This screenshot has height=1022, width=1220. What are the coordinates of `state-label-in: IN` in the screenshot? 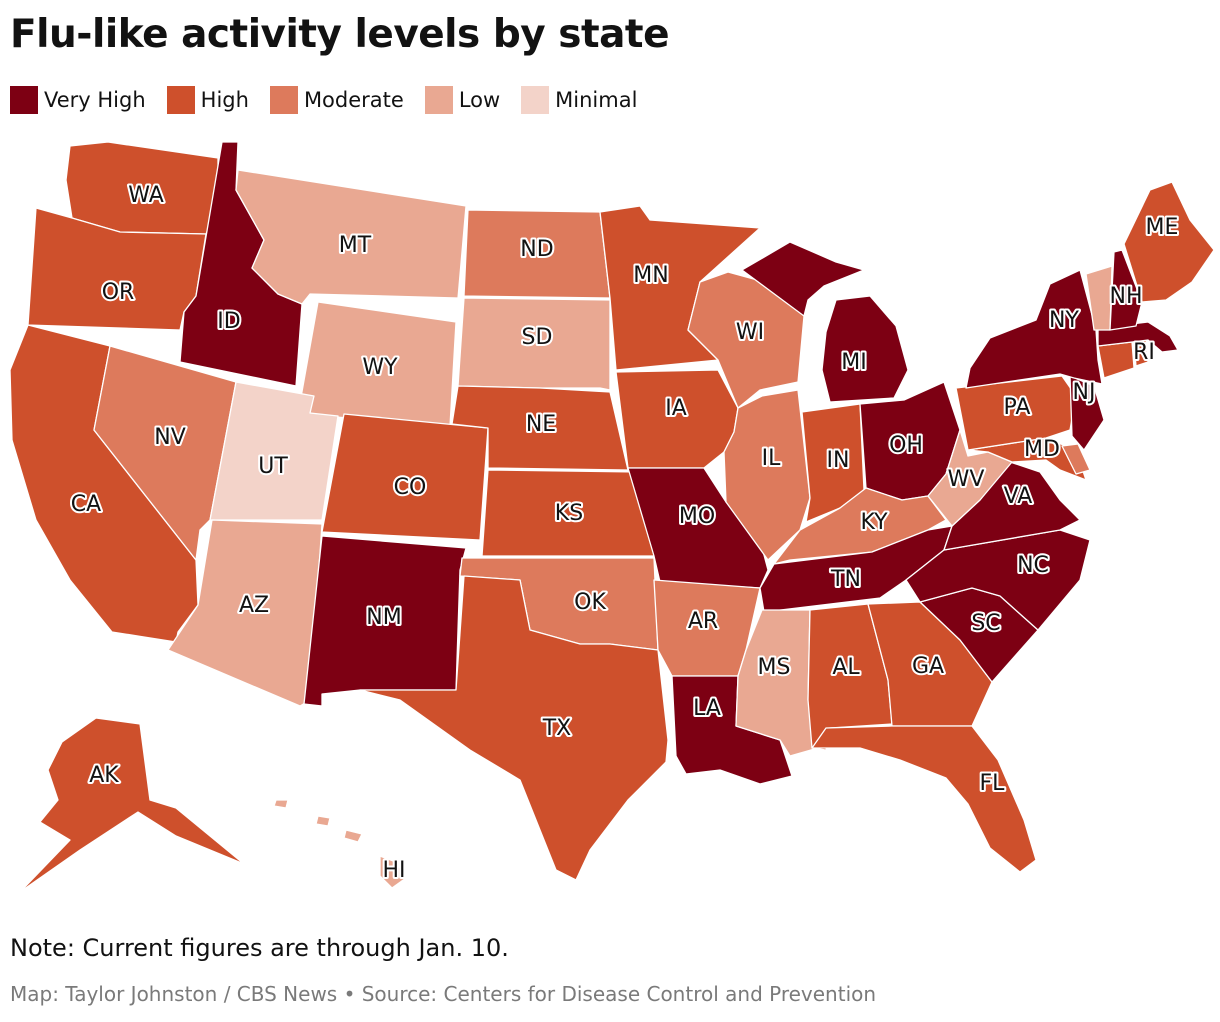 It's located at (838, 460).